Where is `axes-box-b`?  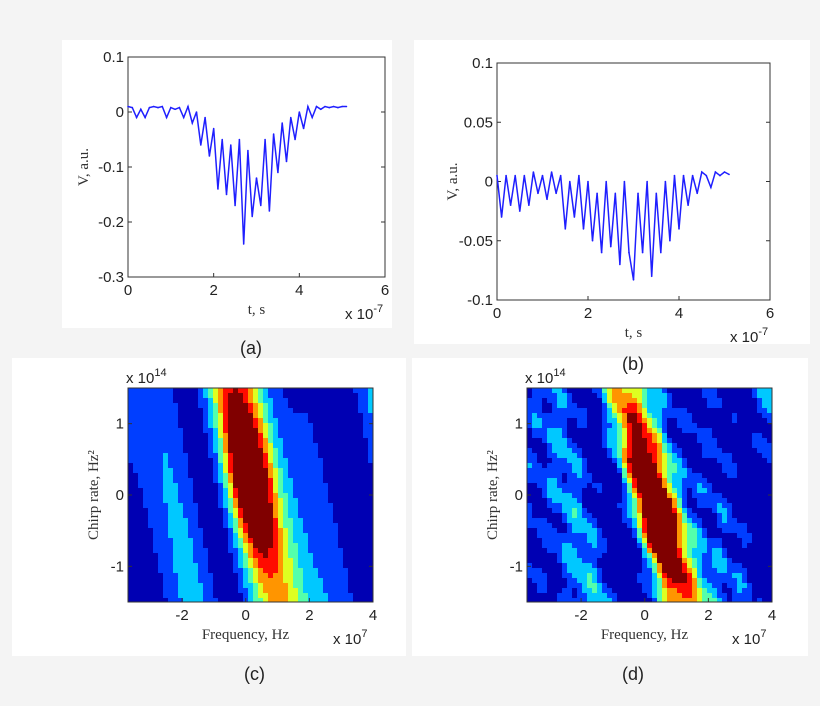
axes-box-b is located at coordinates (633, 181).